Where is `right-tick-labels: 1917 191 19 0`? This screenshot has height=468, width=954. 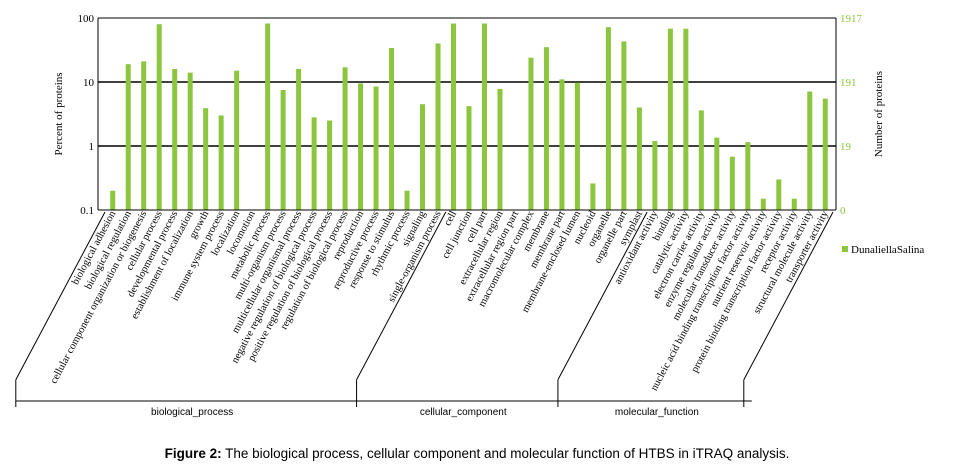
right-tick-labels: 1917 191 19 0 is located at coordinates (851, 115).